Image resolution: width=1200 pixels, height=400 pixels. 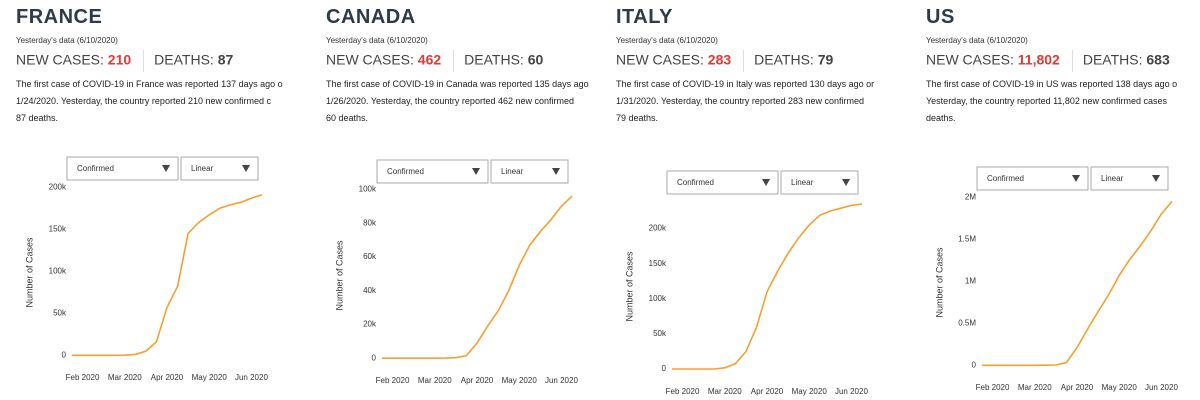 What do you see at coordinates (59, 17) in the screenshot?
I see `country-title: FRANCE` at bounding box center [59, 17].